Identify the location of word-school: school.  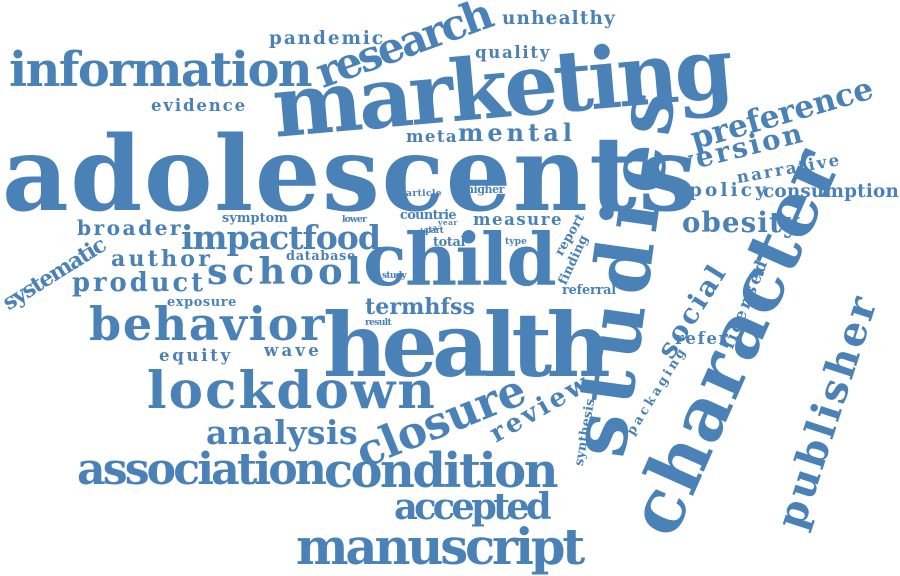
(286, 270).